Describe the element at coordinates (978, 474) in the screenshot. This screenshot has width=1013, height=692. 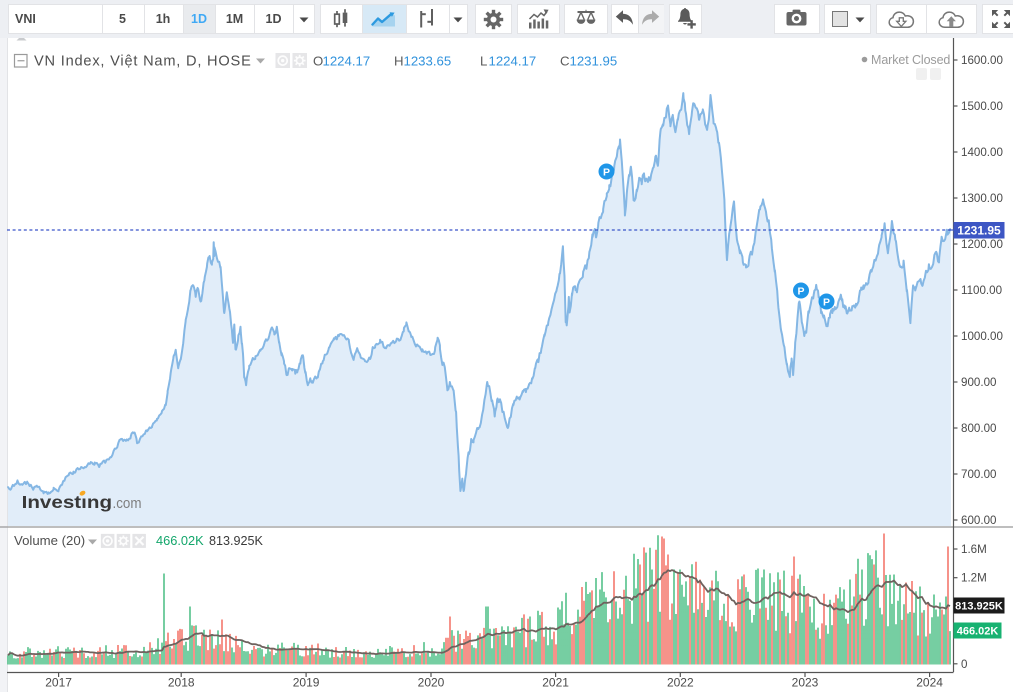
I see `svg-text: 700.00` at that location.